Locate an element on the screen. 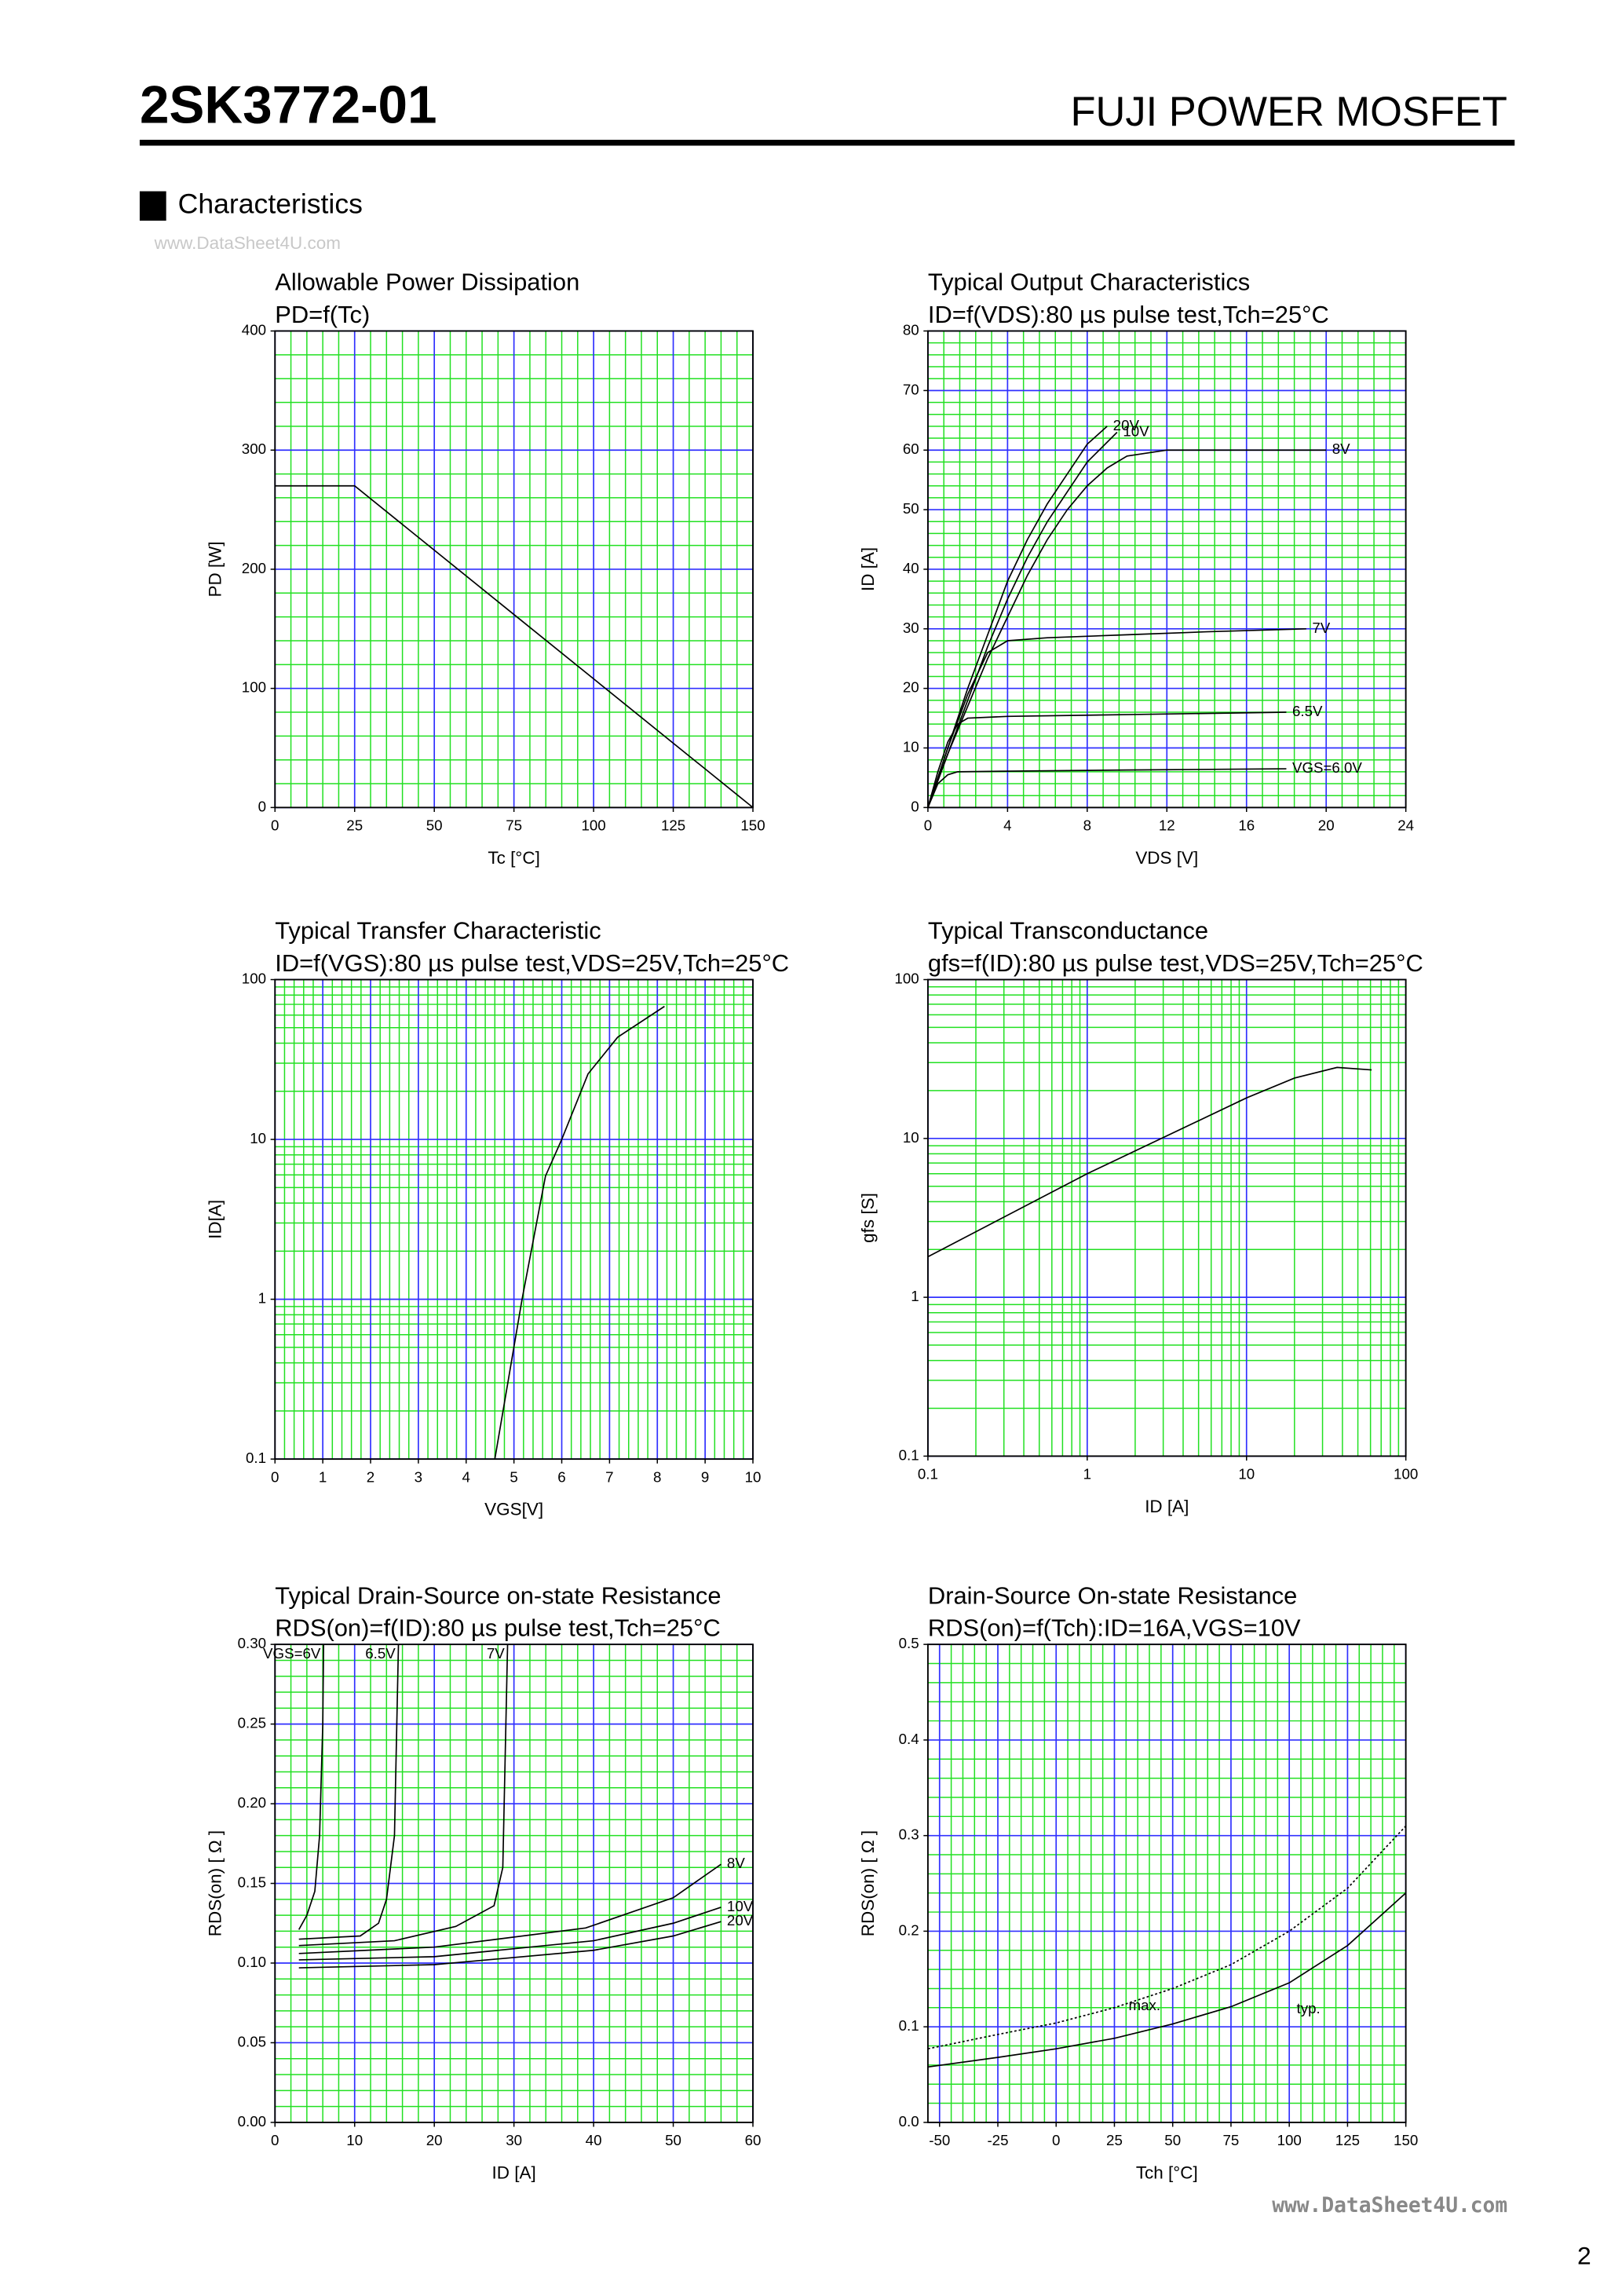  y-axis-label: ID[A] is located at coordinates (215, 1219).